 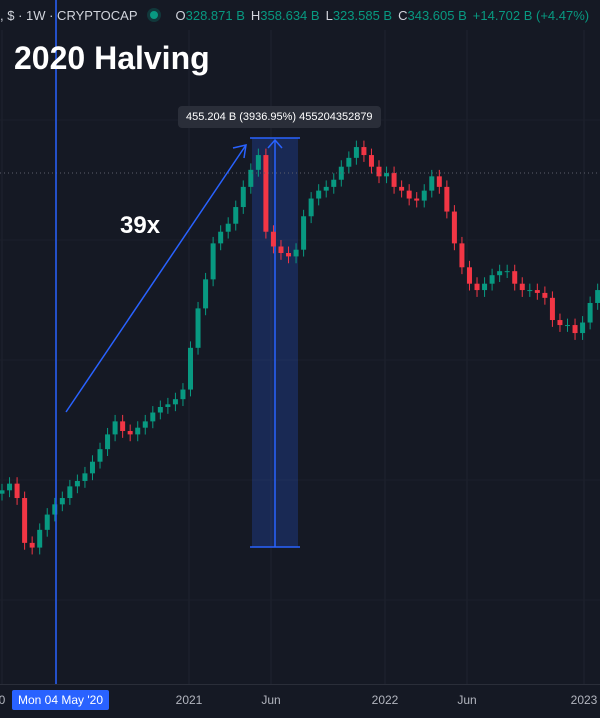 What do you see at coordinates (403, 15) in the screenshot?
I see `close-label: C` at bounding box center [403, 15].